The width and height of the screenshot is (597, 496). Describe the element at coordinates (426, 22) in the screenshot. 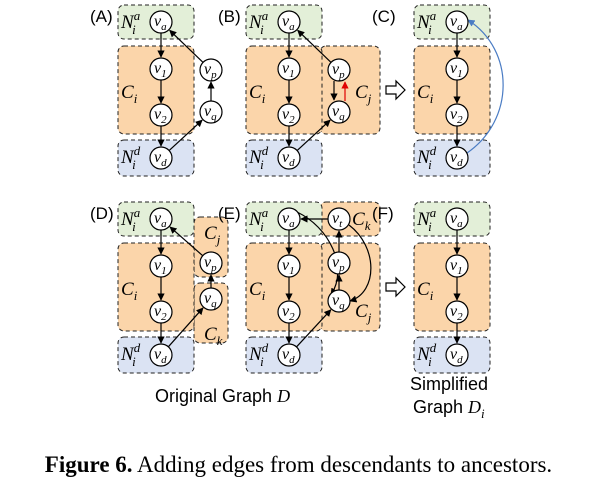

I see `ancestor-label-c: Na i` at that location.